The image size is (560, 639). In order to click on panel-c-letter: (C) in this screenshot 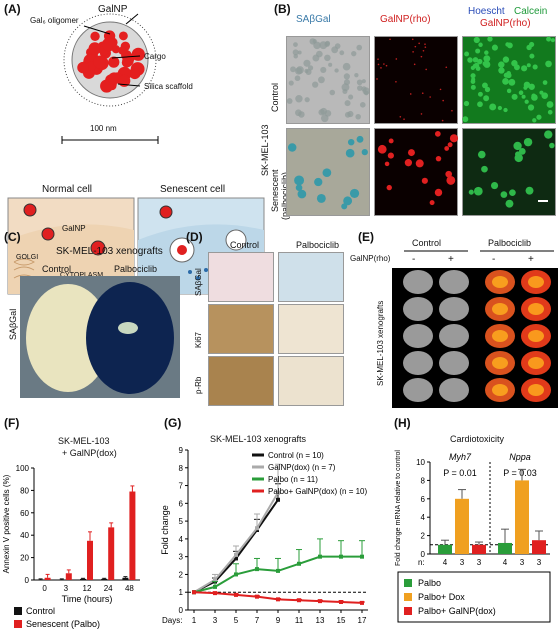, I will do `click(12, 237)`.